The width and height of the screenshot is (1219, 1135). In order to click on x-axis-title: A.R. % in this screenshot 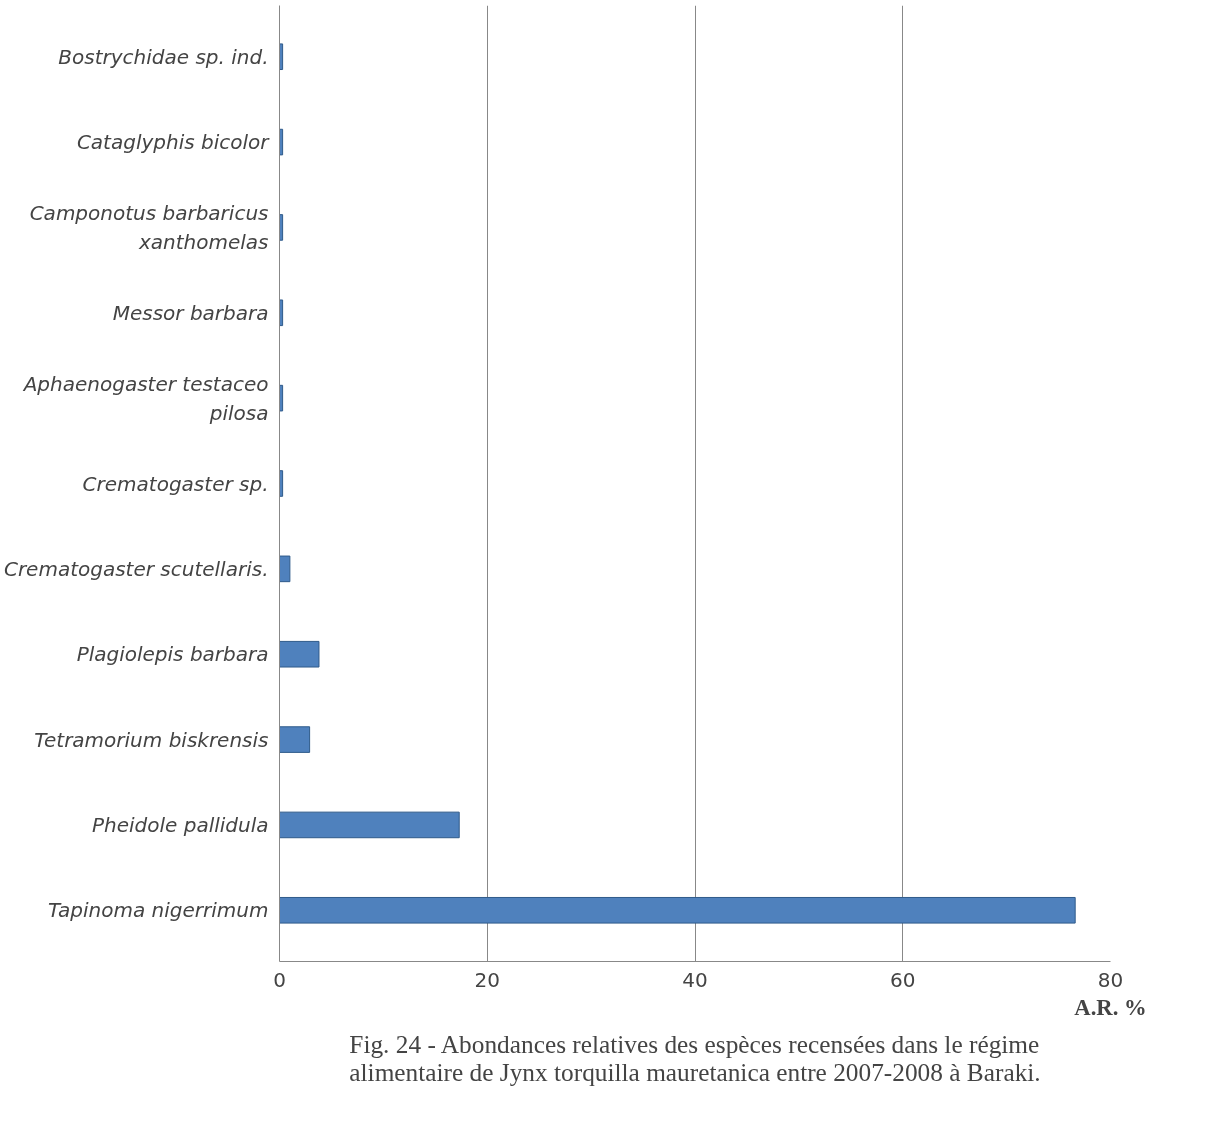, I will do `click(1110, 1007)`.